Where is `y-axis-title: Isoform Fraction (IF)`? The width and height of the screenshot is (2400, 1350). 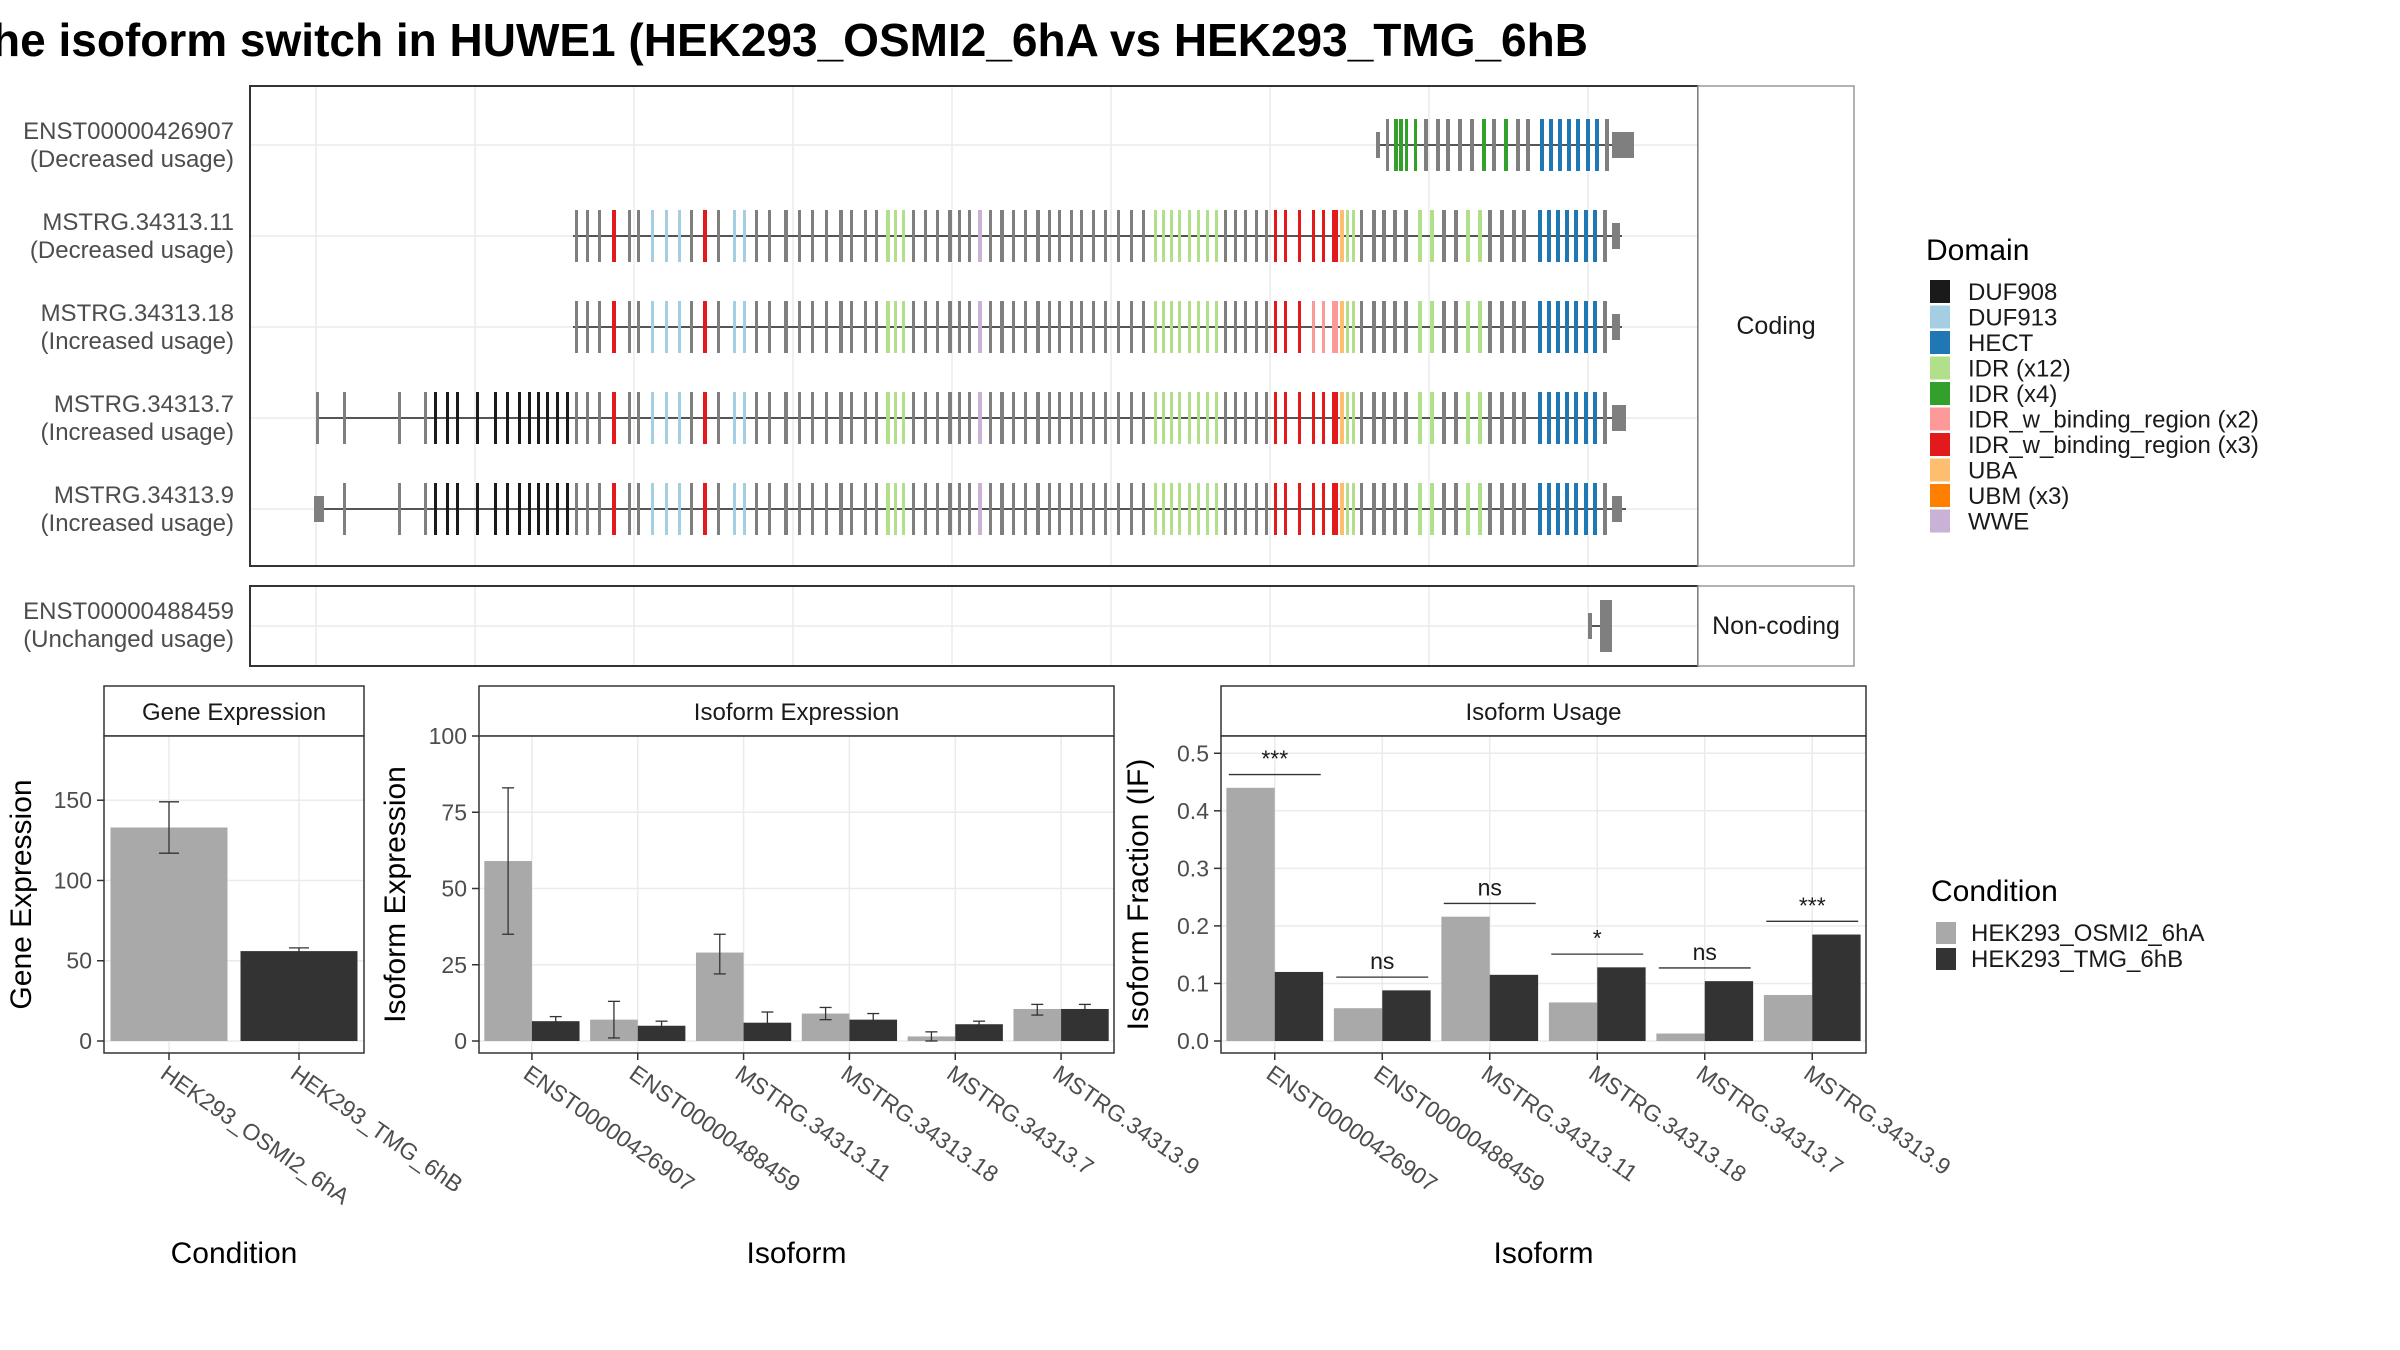 y-axis-title: Isoform Fraction (IF) is located at coordinates (1138, 895).